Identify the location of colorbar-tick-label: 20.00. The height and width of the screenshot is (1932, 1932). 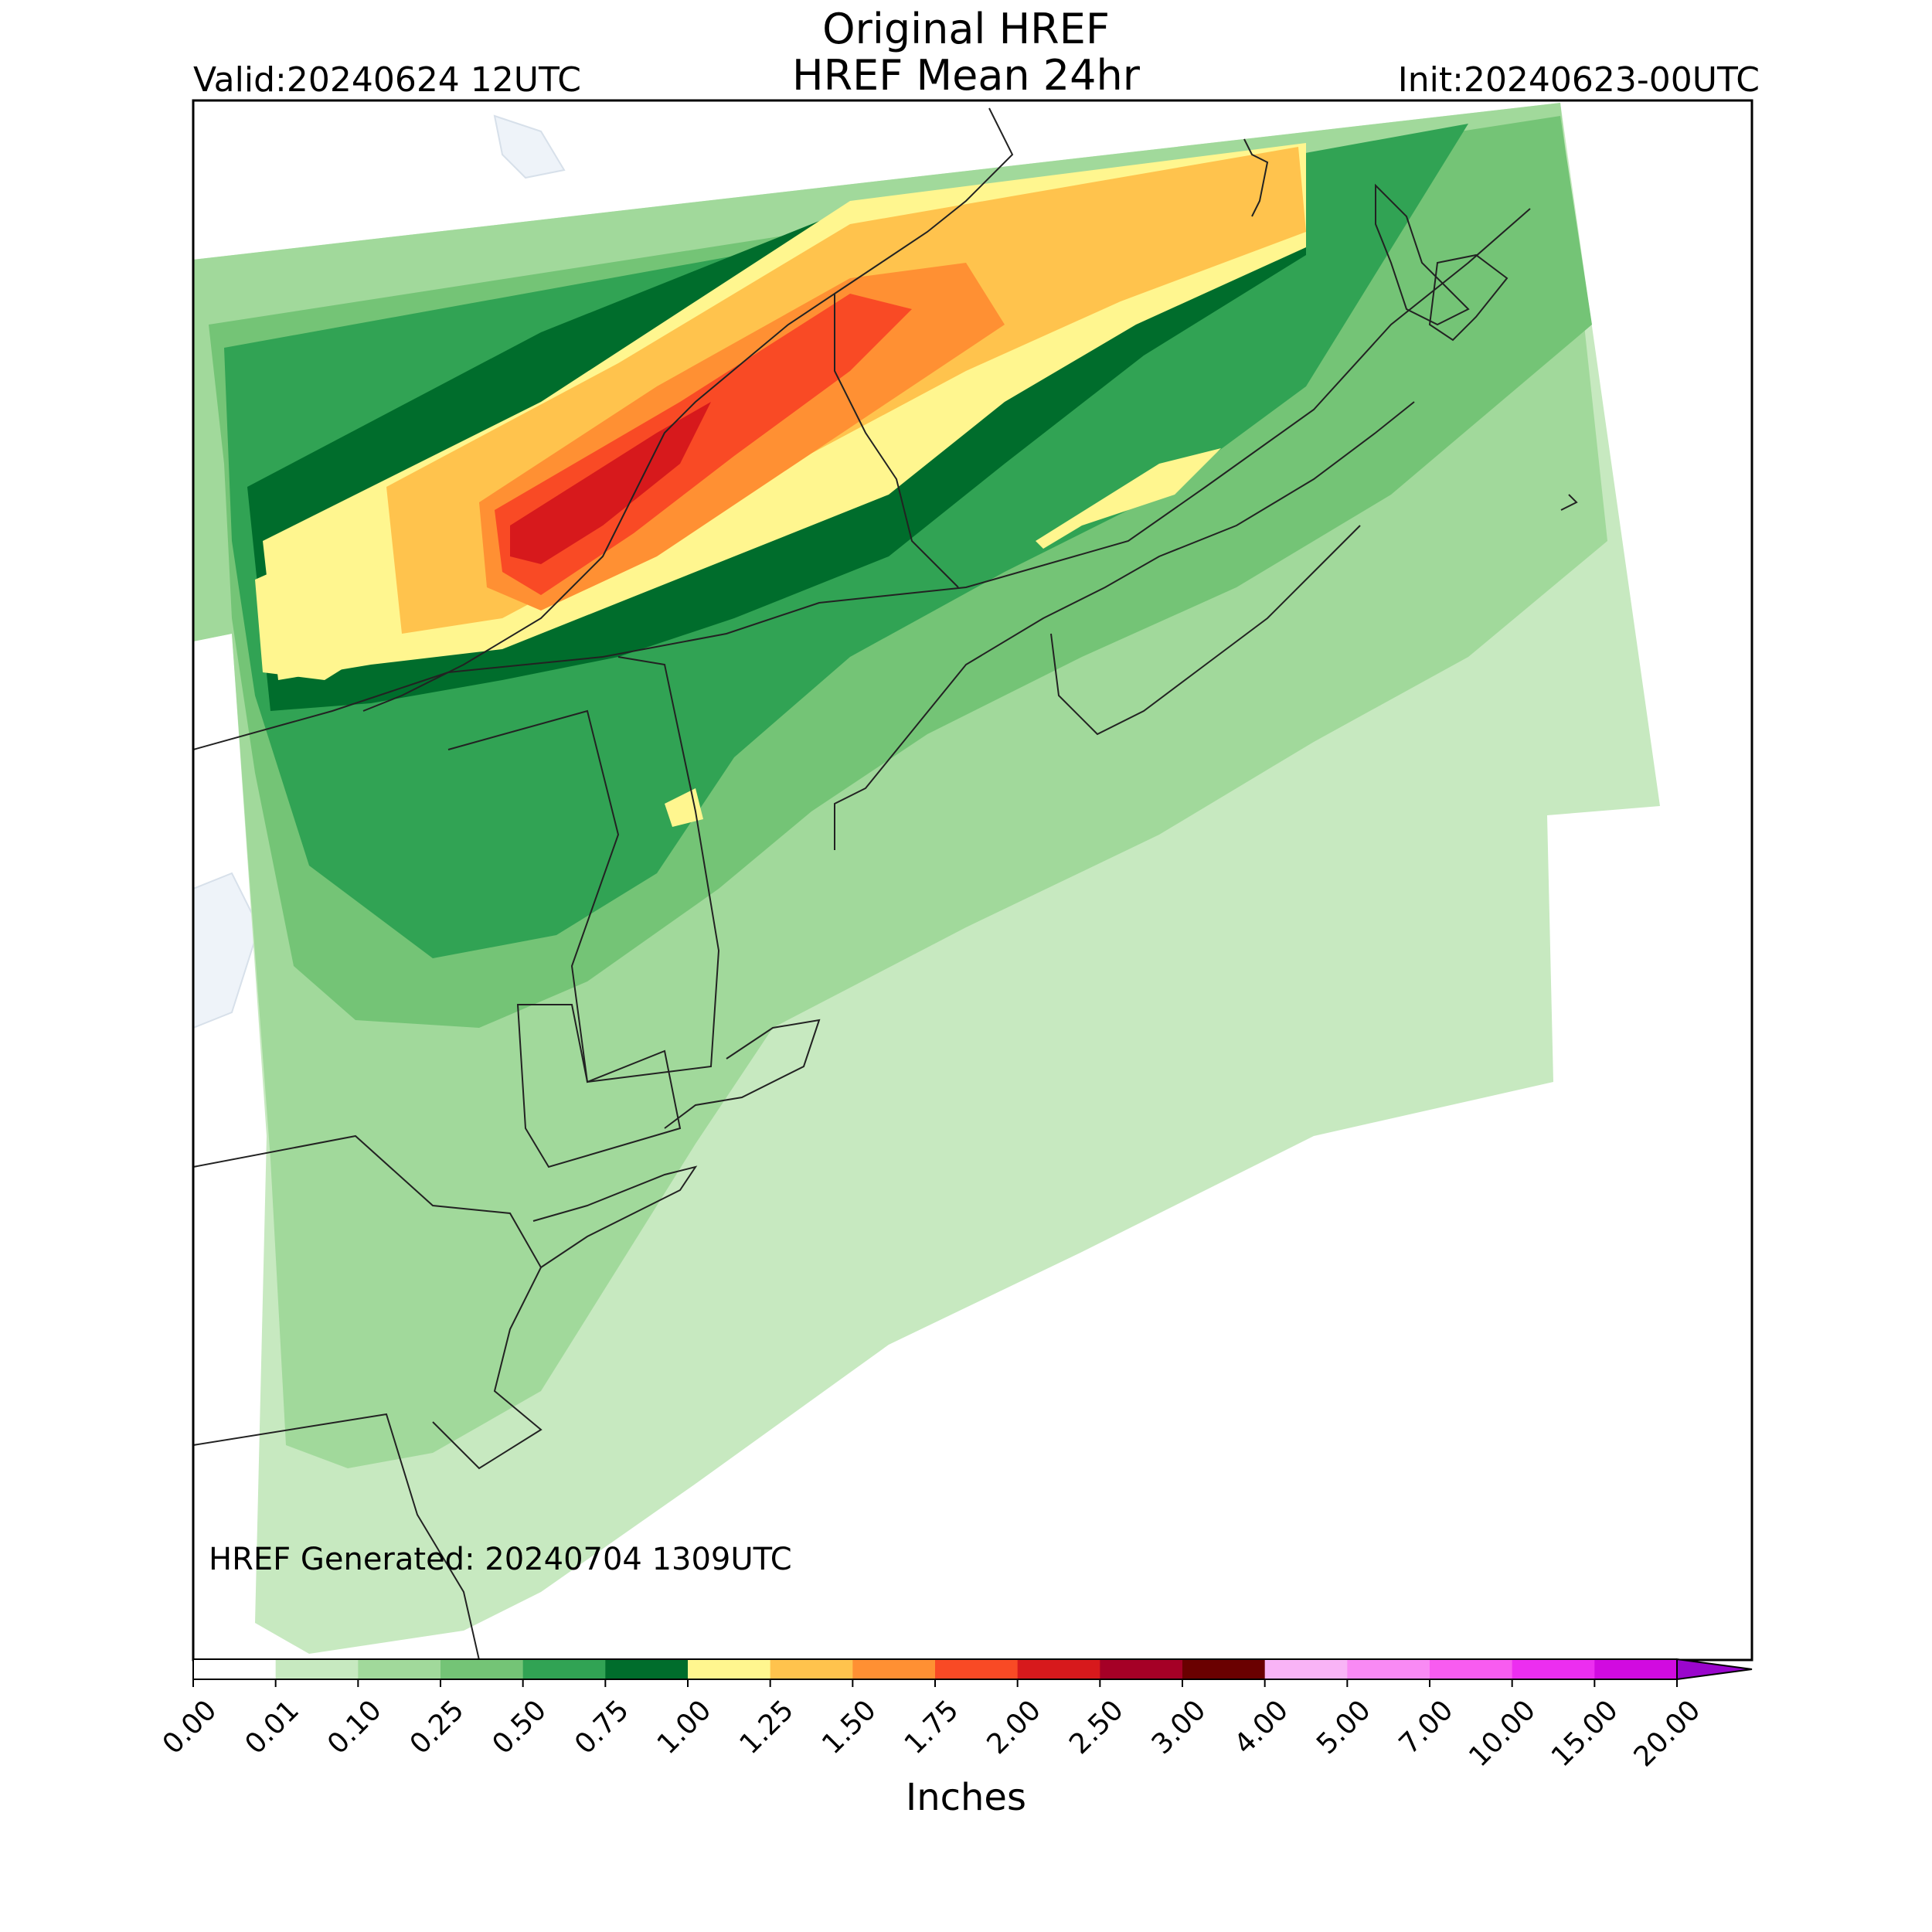
(1668, 1733).